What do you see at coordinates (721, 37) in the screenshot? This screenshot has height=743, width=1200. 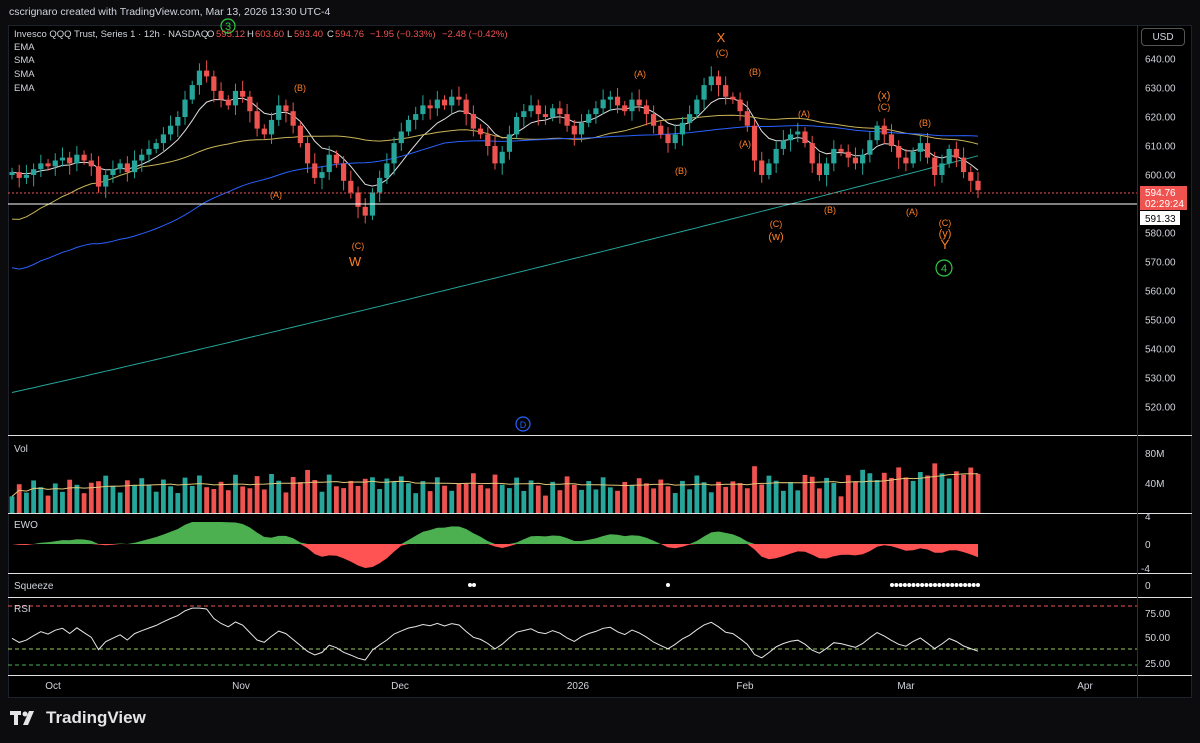 I see `wave-label: X` at bounding box center [721, 37].